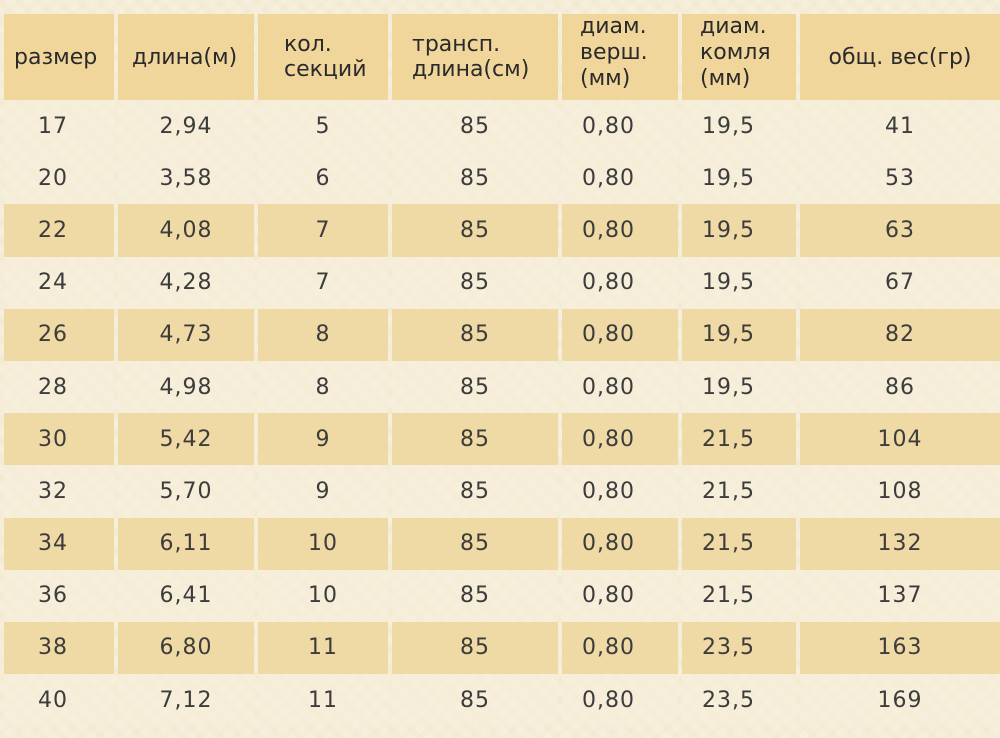  Describe the element at coordinates (900, 491) in the screenshot. I see `weight-cell: 108` at that location.